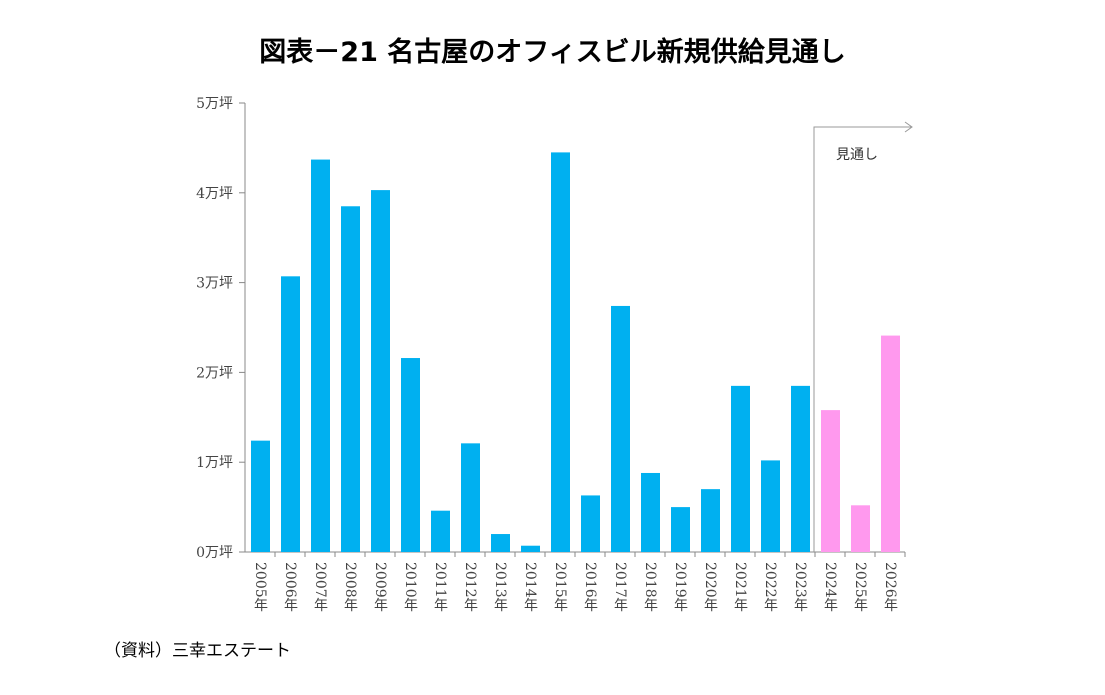 The image size is (1105, 695). Describe the element at coordinates (214, 463) in the screenshot. I see `y-tick-label: 1万坪` at that location.